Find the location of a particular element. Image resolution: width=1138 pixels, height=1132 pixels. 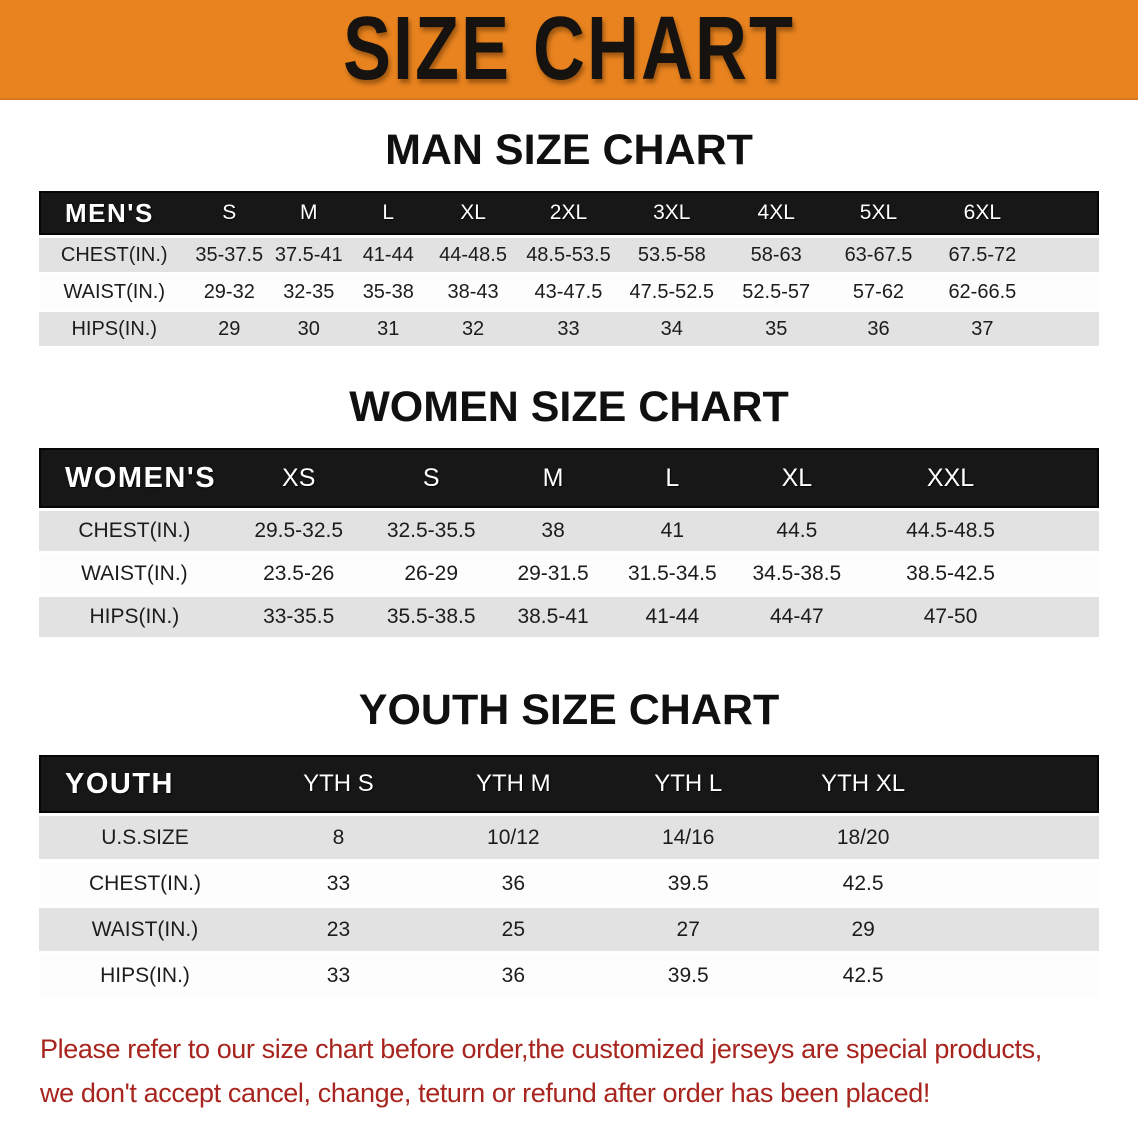

table-cell: 34 is located at coordinates (671, 329).